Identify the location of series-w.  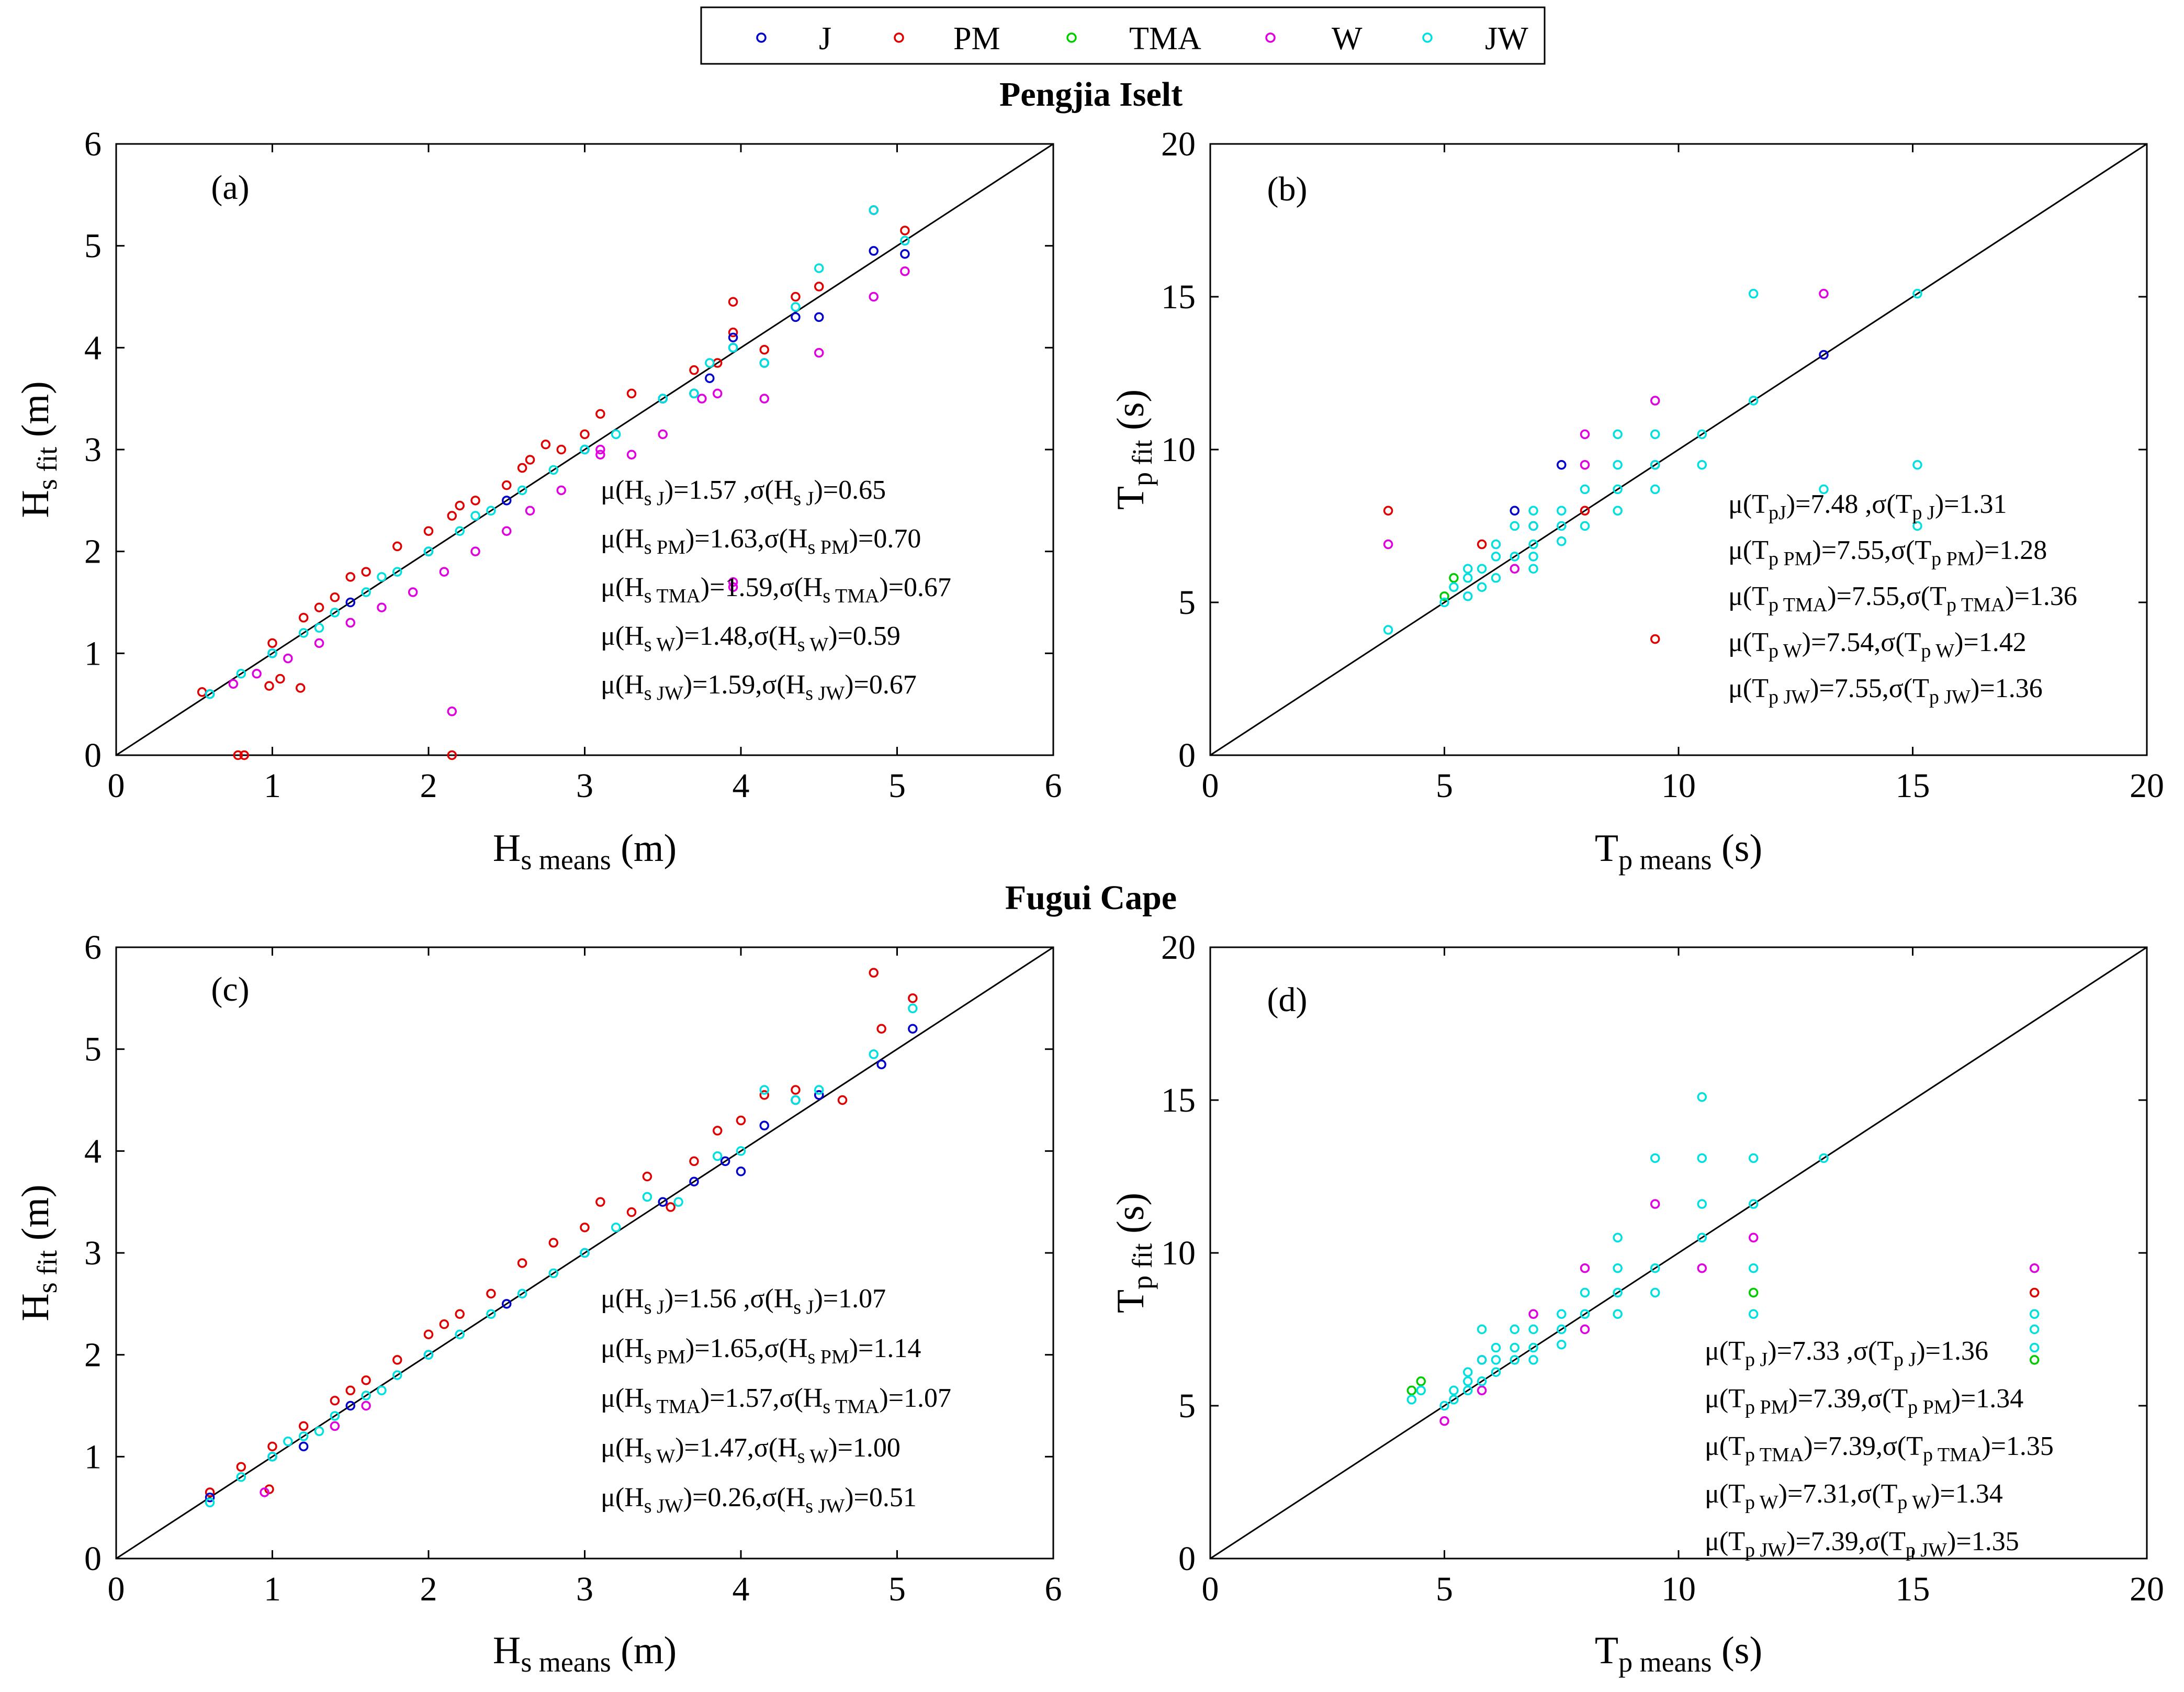
(315, 1448).